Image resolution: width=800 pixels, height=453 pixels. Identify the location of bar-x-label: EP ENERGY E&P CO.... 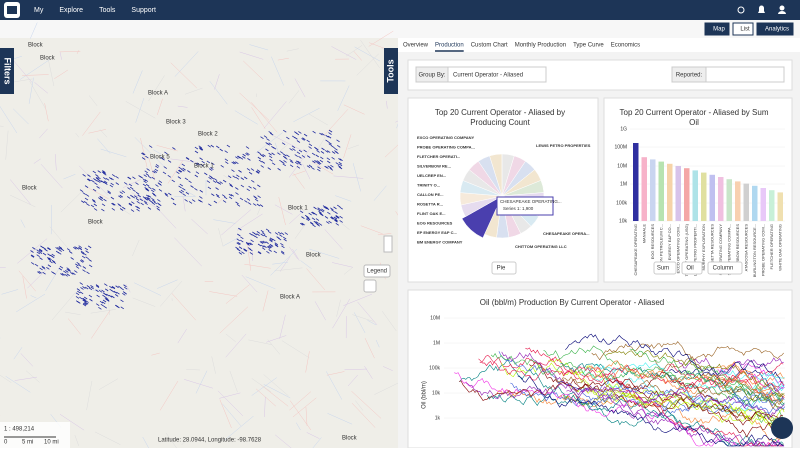
(669, 245).